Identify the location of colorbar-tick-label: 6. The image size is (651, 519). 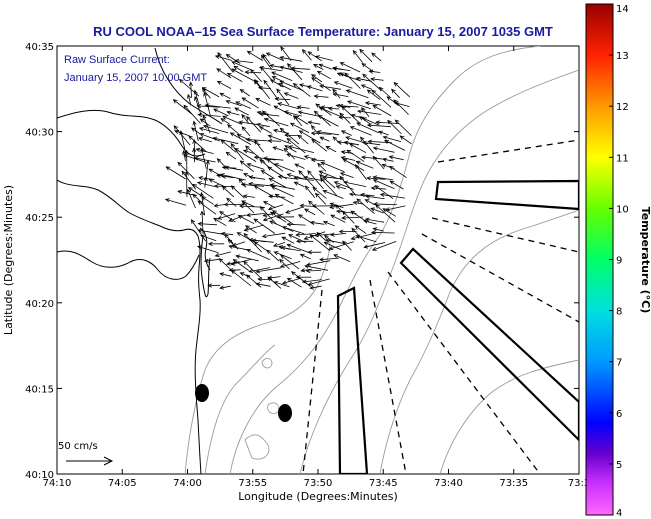
(619, 414).